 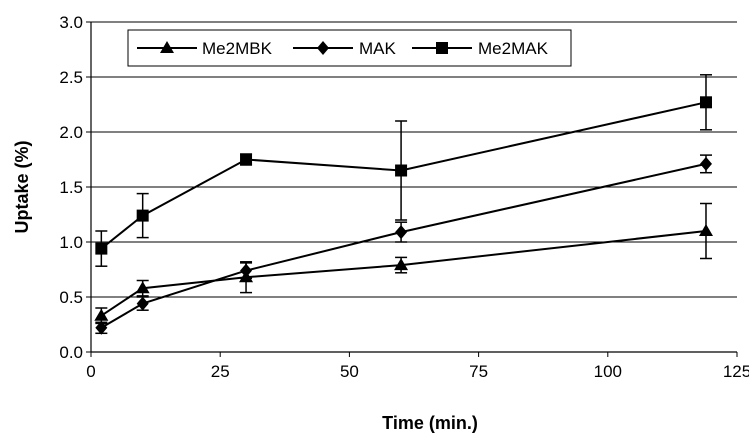 What do you see at coordinates (417, 366) in the screenshot?
I see `x-axis-ticks: 0 25 50 75 100 125` at bounding box center [417, 366].